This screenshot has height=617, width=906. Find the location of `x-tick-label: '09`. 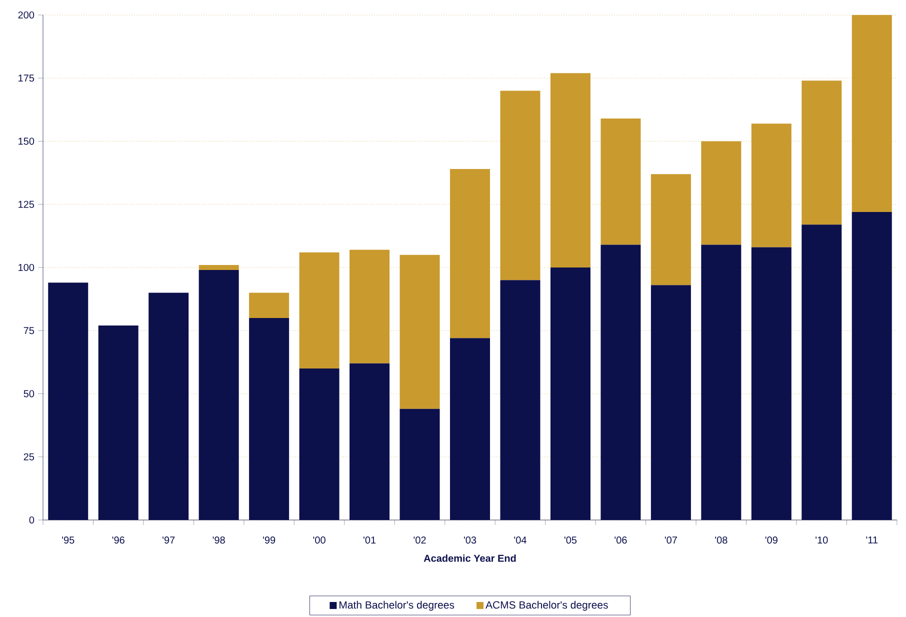

x-tick-label: '09 is located at coordinates (771, 540).